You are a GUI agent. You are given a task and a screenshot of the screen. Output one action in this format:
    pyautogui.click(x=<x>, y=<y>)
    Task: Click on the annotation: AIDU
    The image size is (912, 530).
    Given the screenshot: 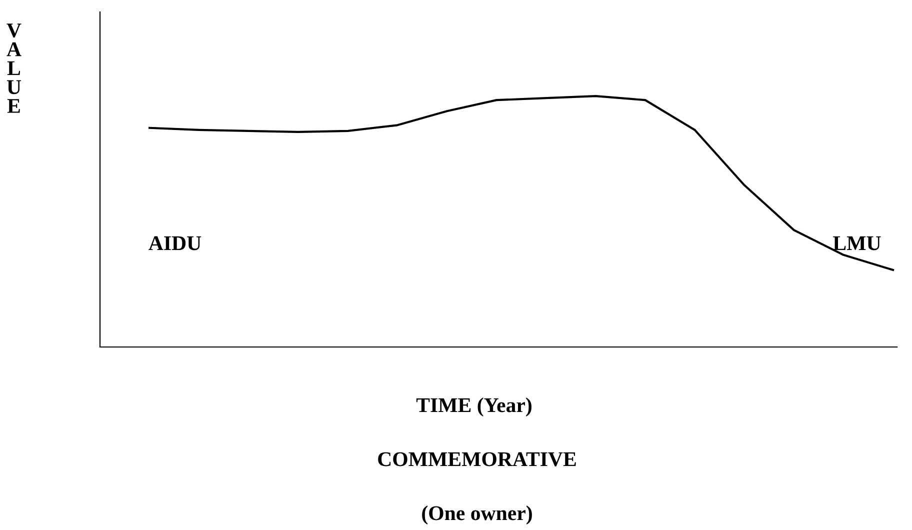 What is the action you would take?
    pyautogui.click(x=175, y=243)
    